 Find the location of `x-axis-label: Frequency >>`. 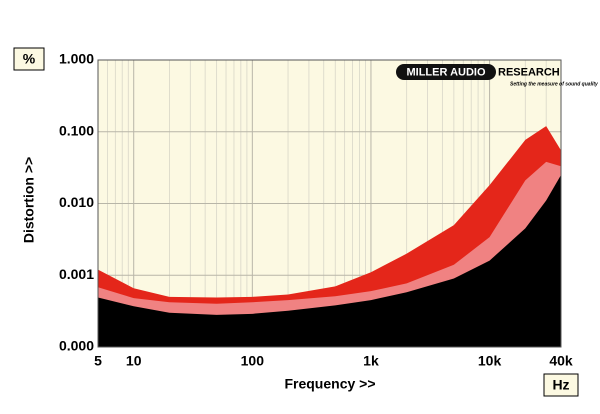

x-axis-label: Frequency >> is located at coordinates (329, 384).